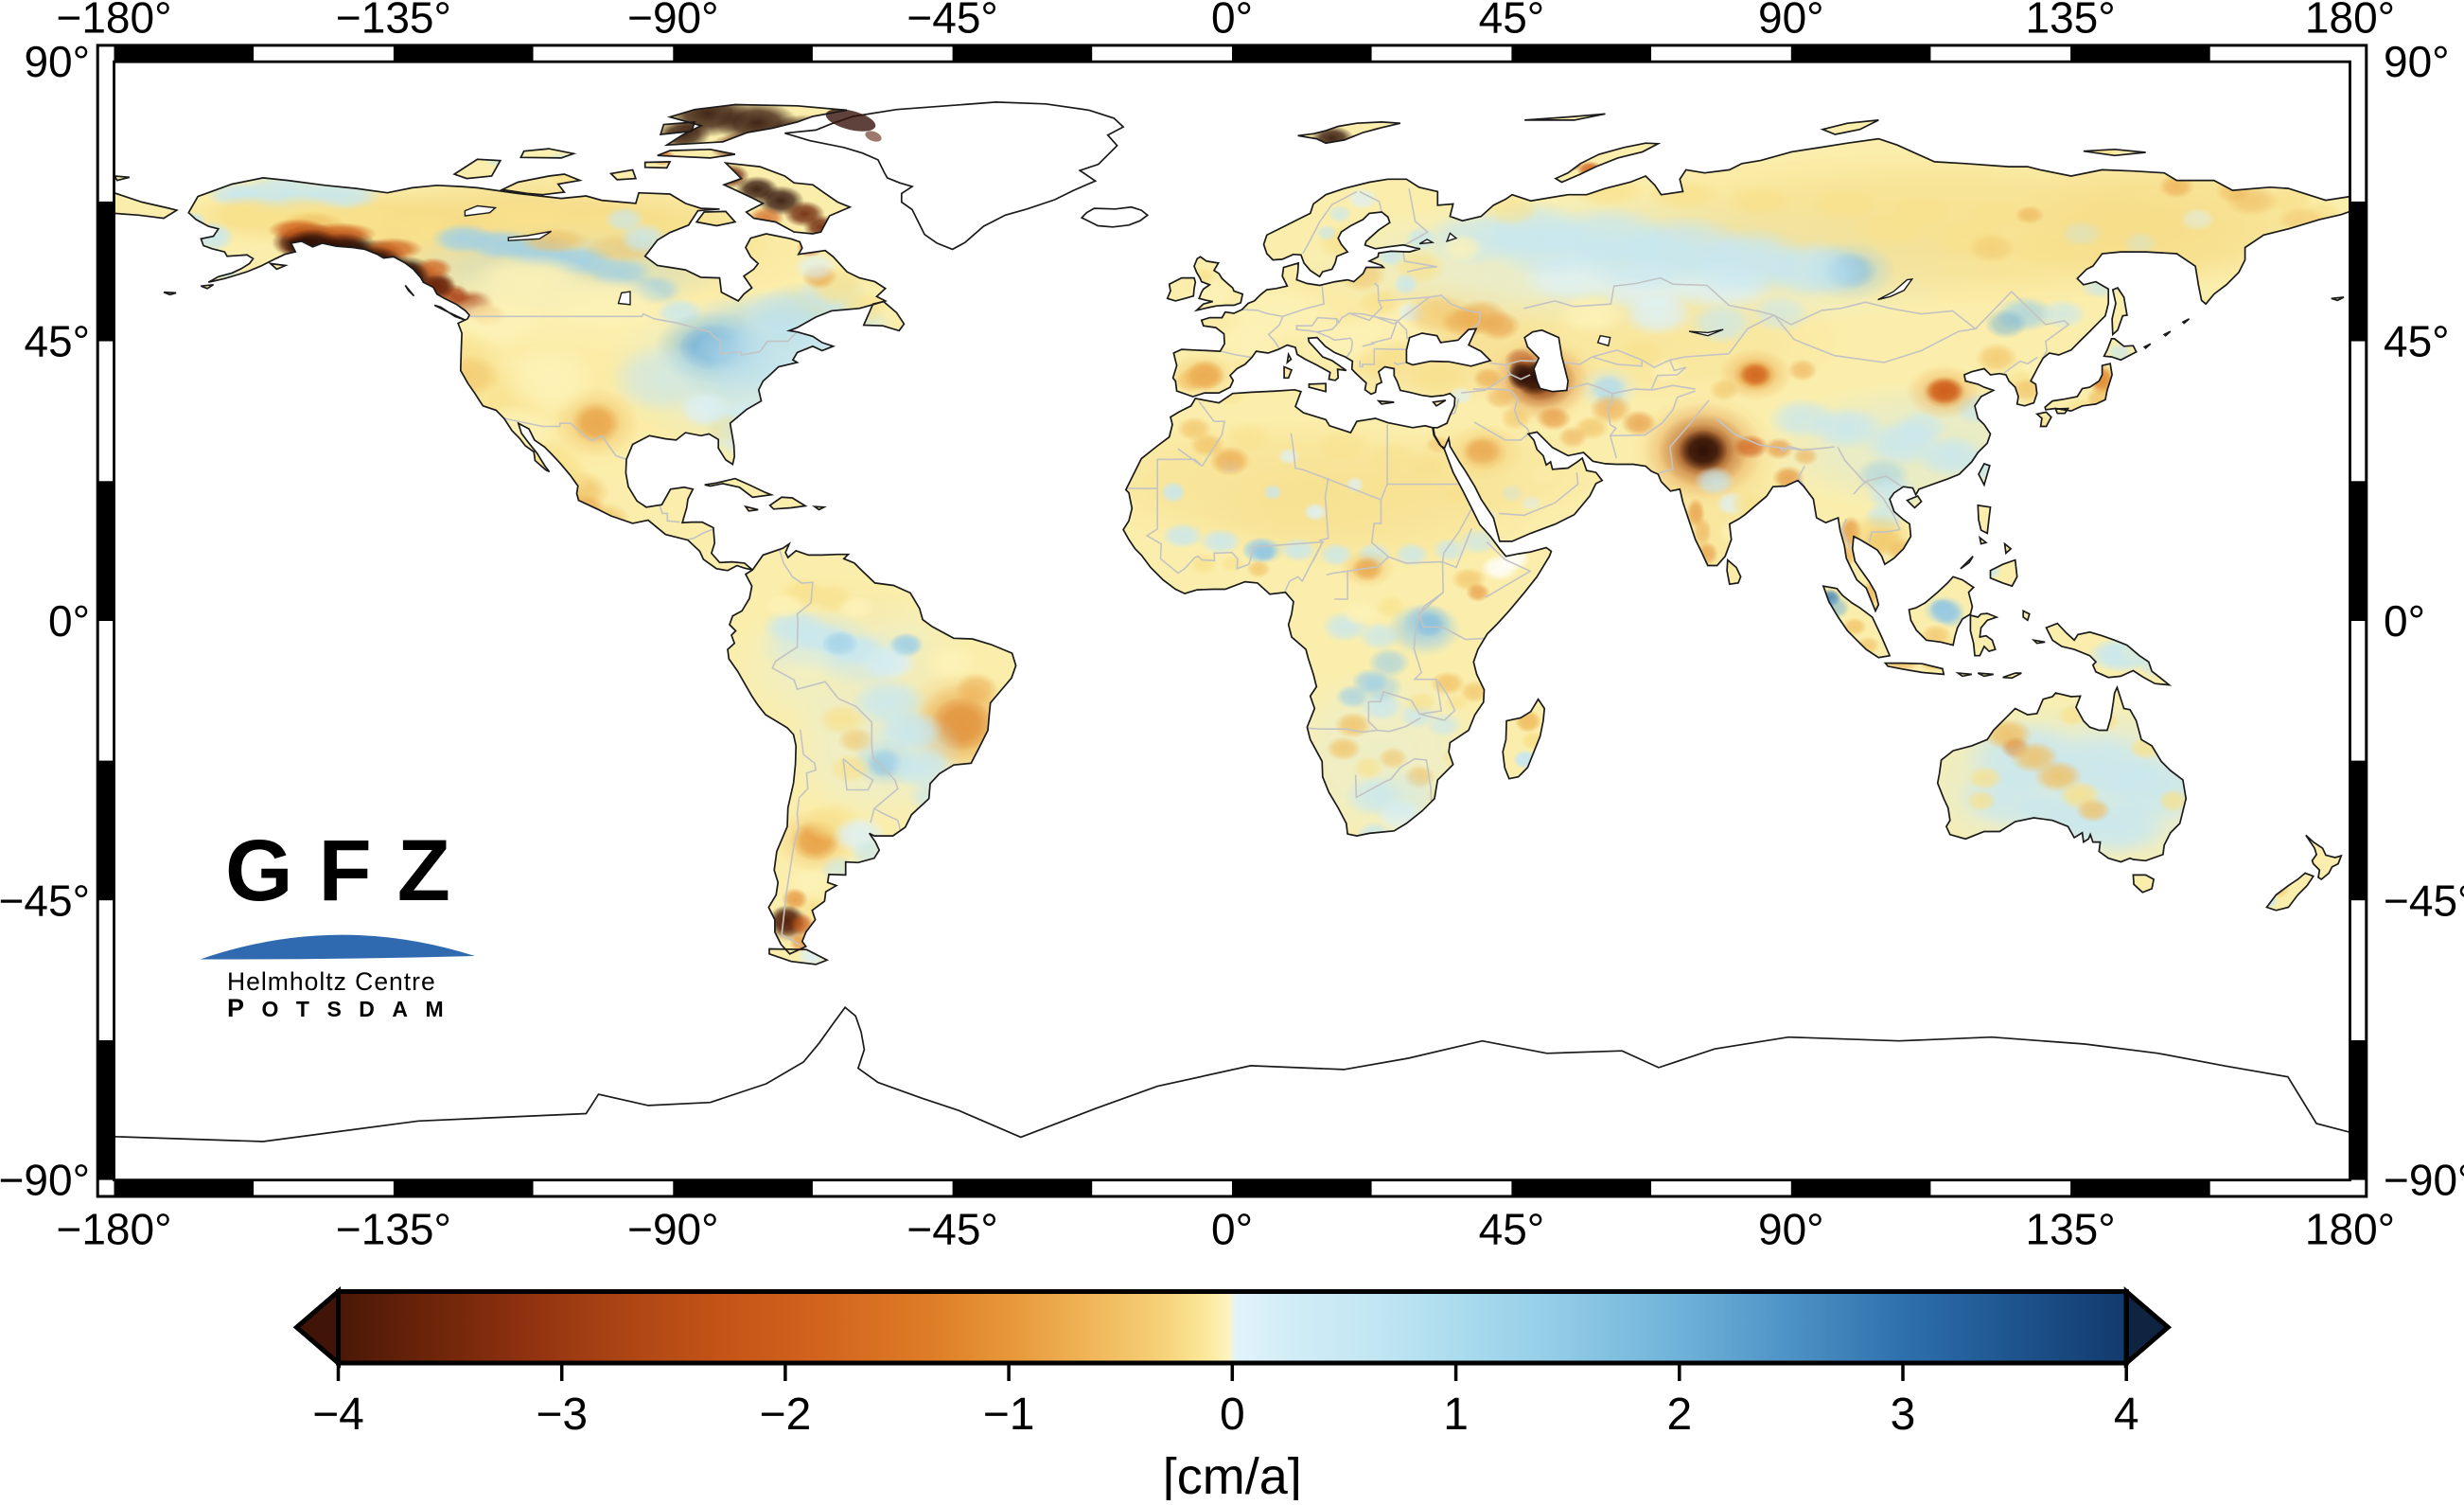 The width and height of the screenshot is (2464, 1505). Describe the element at coordinates (2127, 1415) in the screenshot. I see `svg-text: 4` at that location.